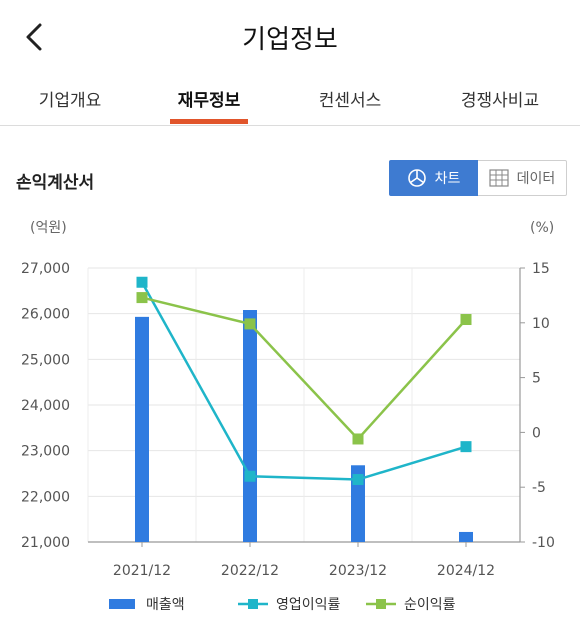 Image resolution: width=580 pixels, height=641 pixels. What do you see at coordinates (536, 179) in the screenshot?
I see `data-view-label: 데이터` at bounding box center [536, 179].